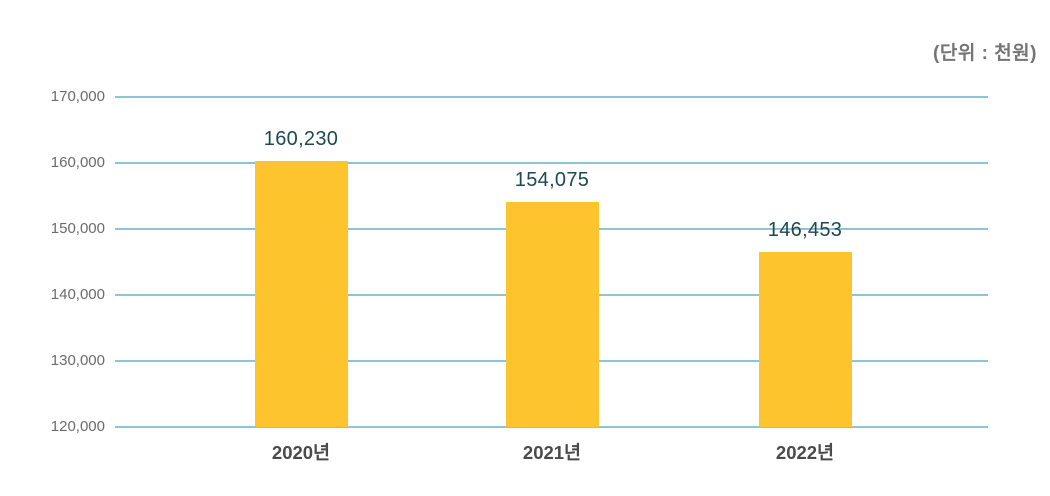 Image resolution: width=1050 pixels, height=496 pixels. What do you see at coordinates (77, 96) in the screenshot?
I see `y-axis-tick-label: 170,000` at bounding box center [77, 96].